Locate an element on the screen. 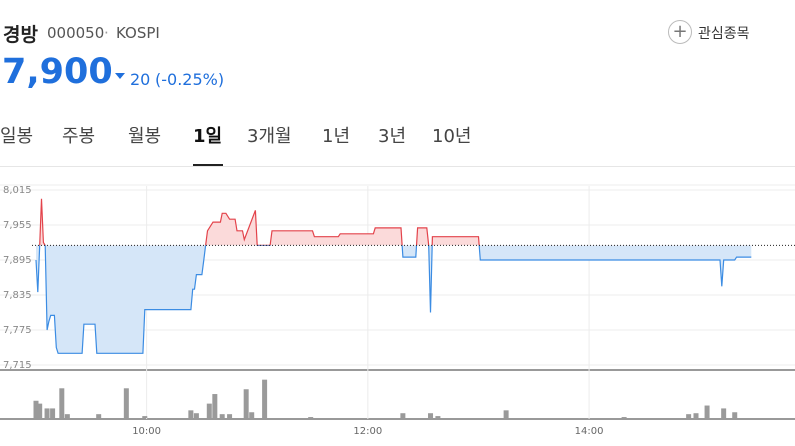 Image resolution: width=795 pixels, height=446 pixels. stock-market: KOSPI is located at coordinates (138, 33).